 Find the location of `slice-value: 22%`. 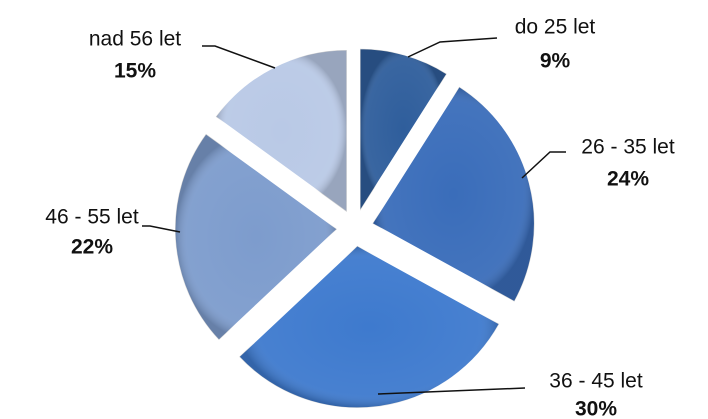

slice-value: 22% is located at coordinates (92, 247).